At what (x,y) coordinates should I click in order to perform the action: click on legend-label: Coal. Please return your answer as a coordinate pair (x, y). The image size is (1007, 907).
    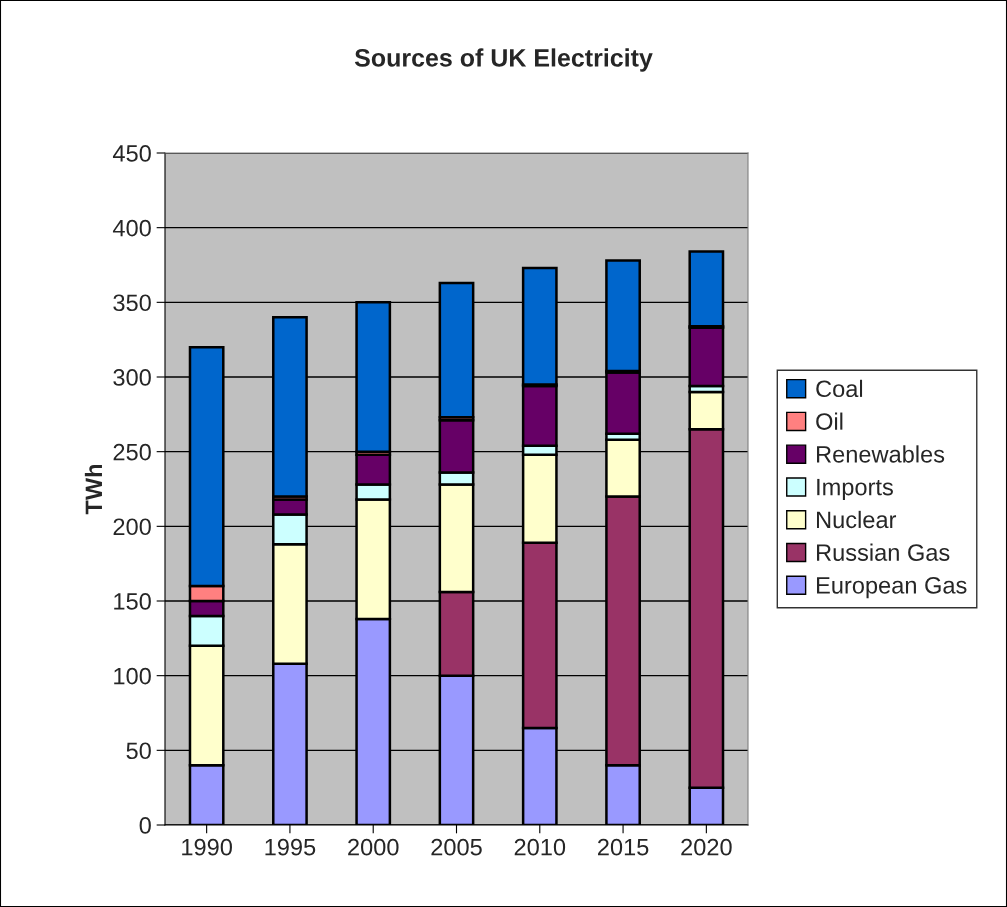
    Looking at the image, I should click on (839, 388).